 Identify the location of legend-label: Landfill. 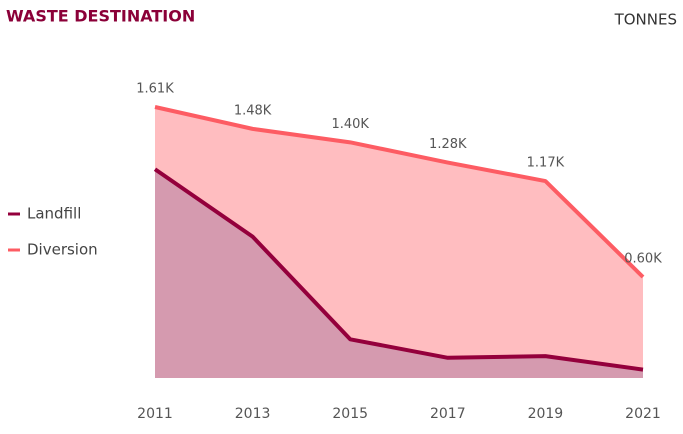
(54, 214).